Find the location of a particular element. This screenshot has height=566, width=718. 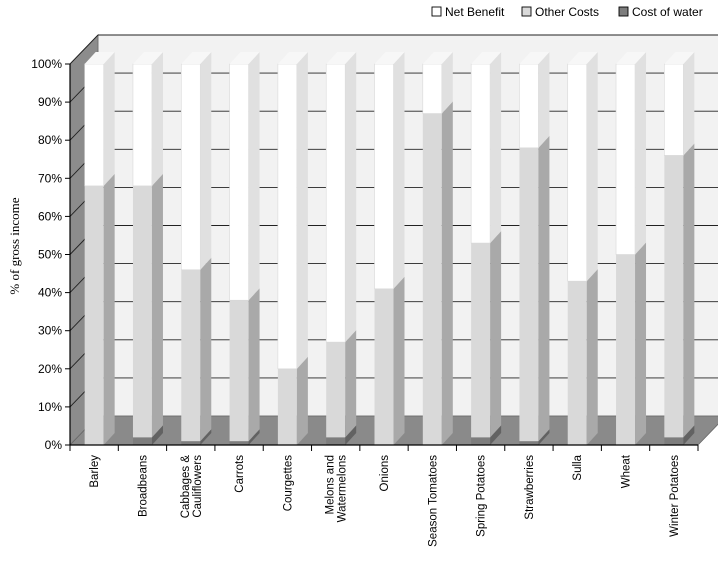

x-tick-label: Wheat is located at coordinates (627, 471).